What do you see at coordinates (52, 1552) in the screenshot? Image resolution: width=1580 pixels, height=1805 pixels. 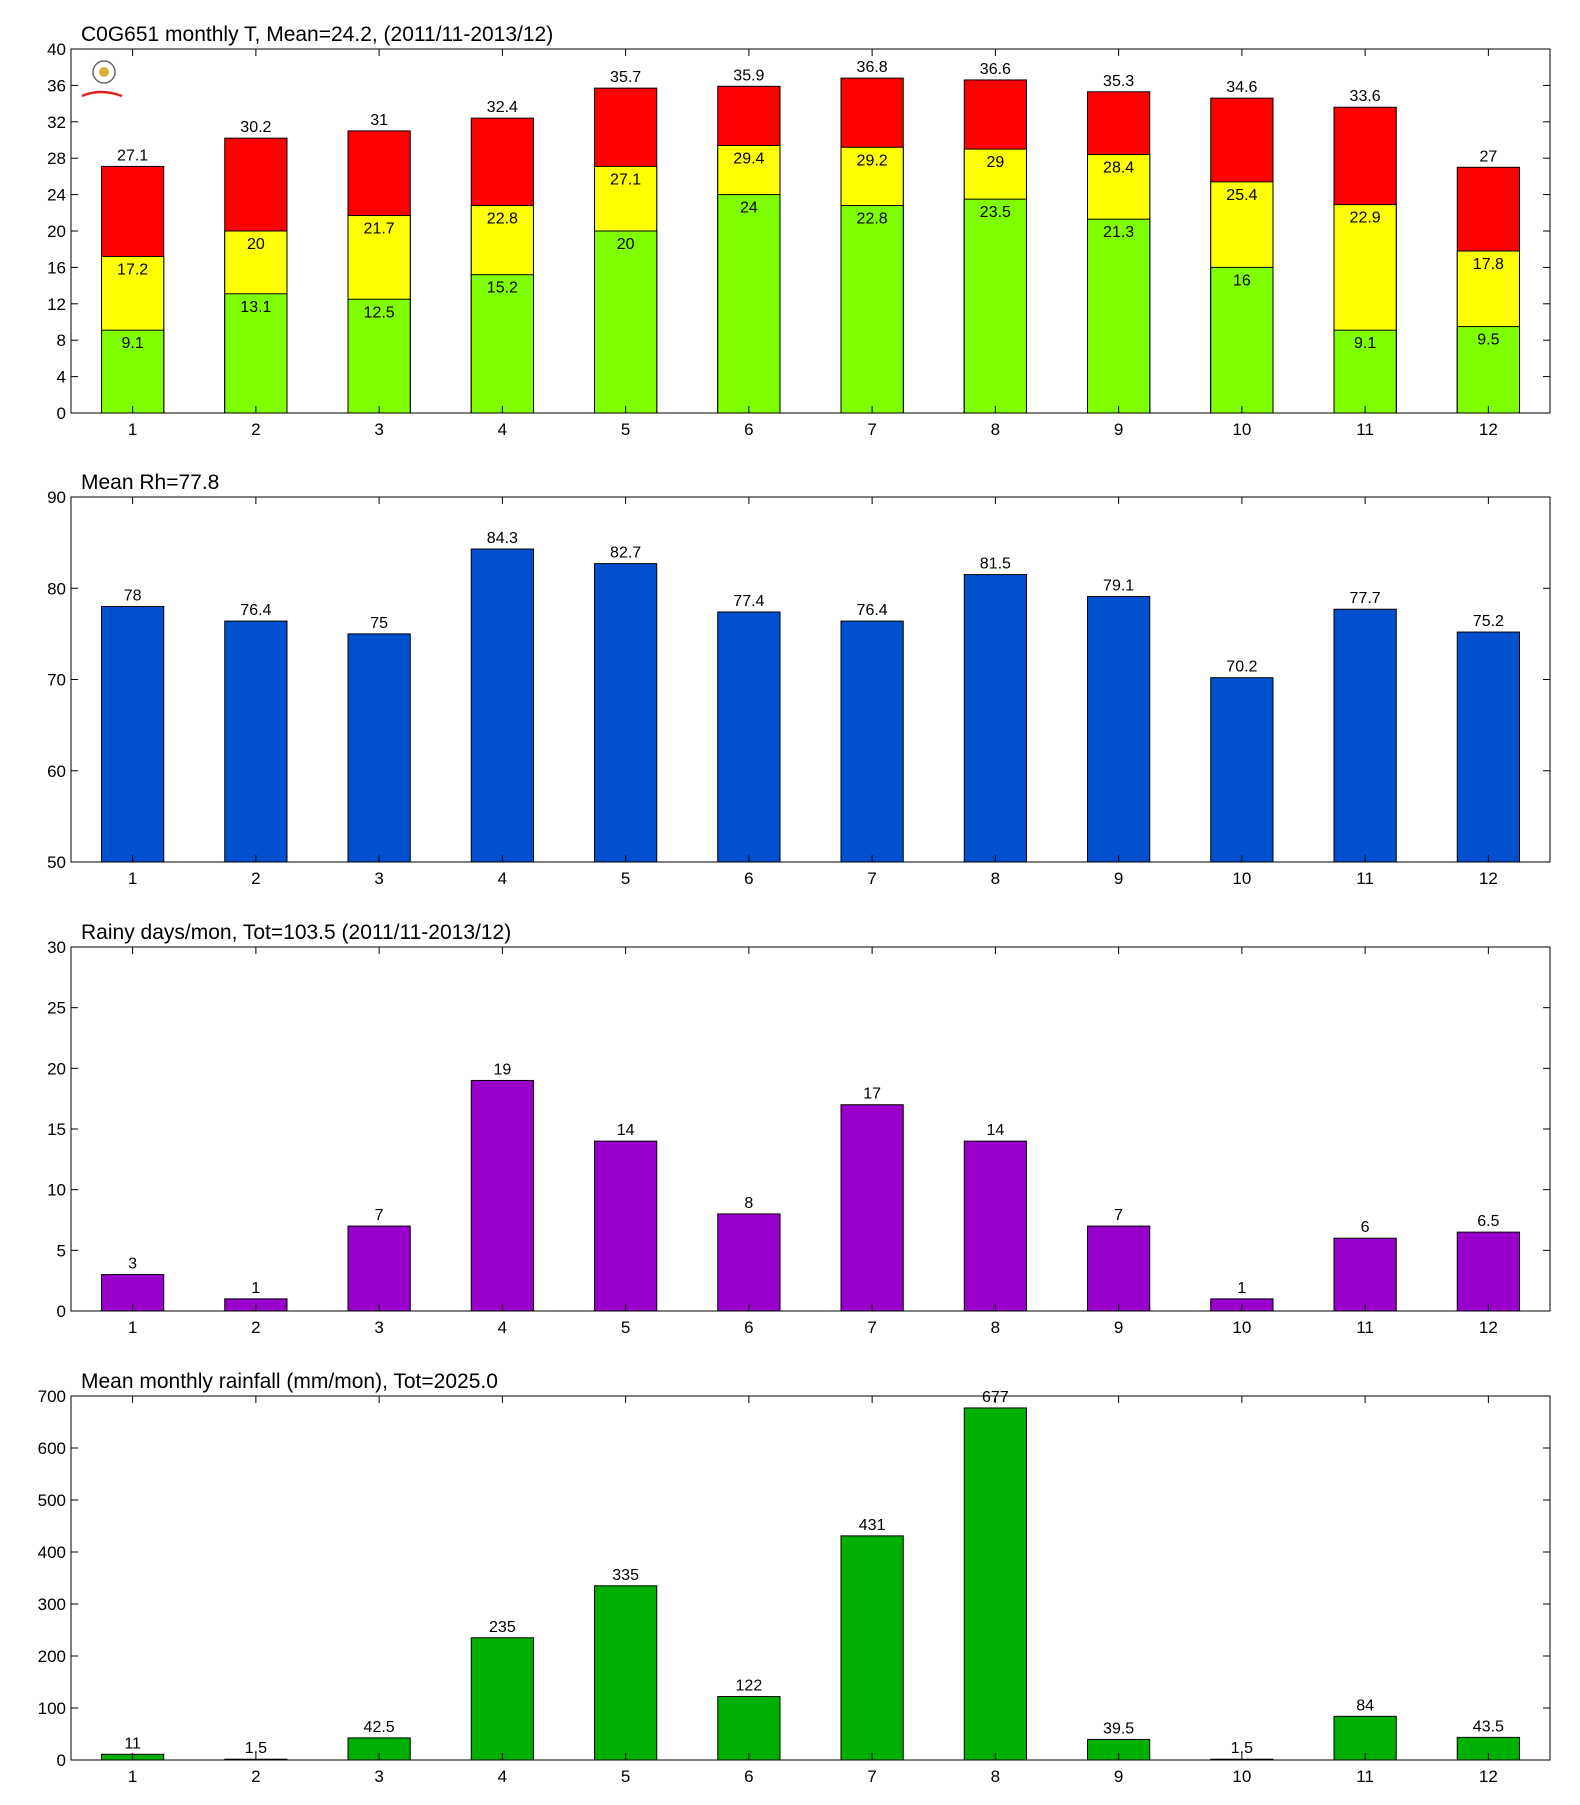 I see `y-tick-label: 400` at bounding box center [52, 1552].